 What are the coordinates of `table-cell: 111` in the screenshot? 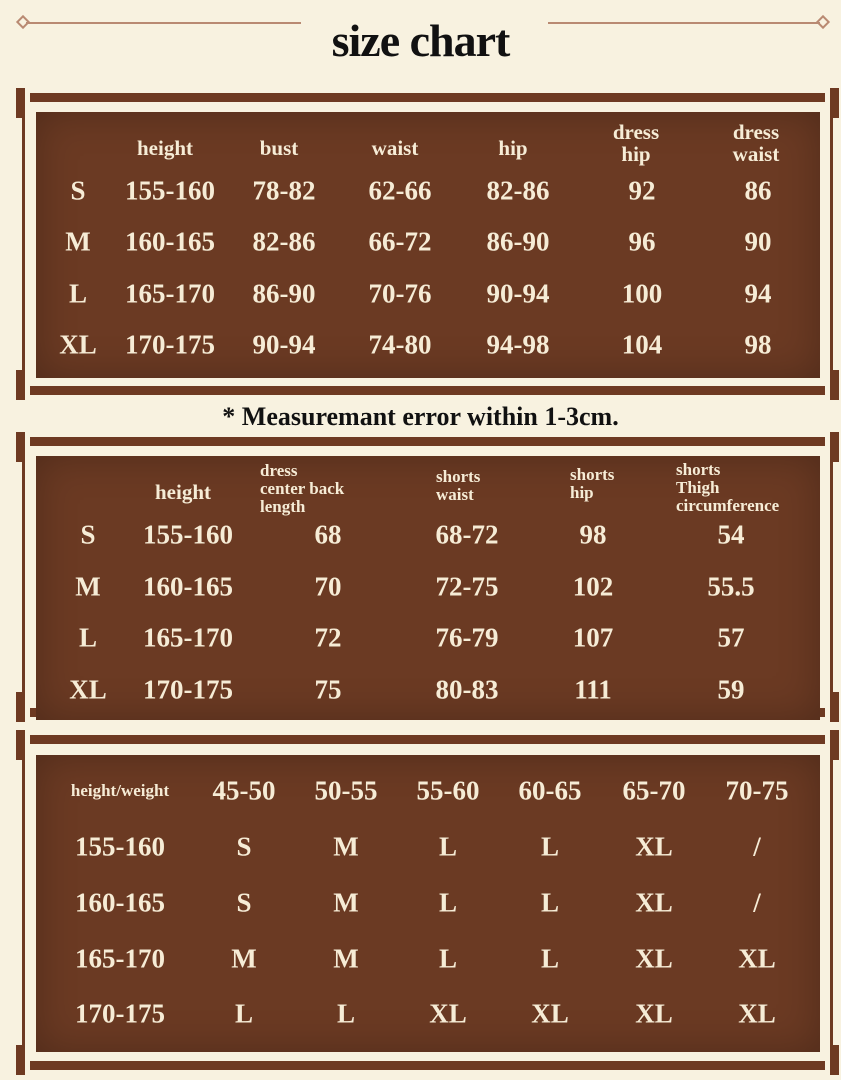 It's located at (593, 689).